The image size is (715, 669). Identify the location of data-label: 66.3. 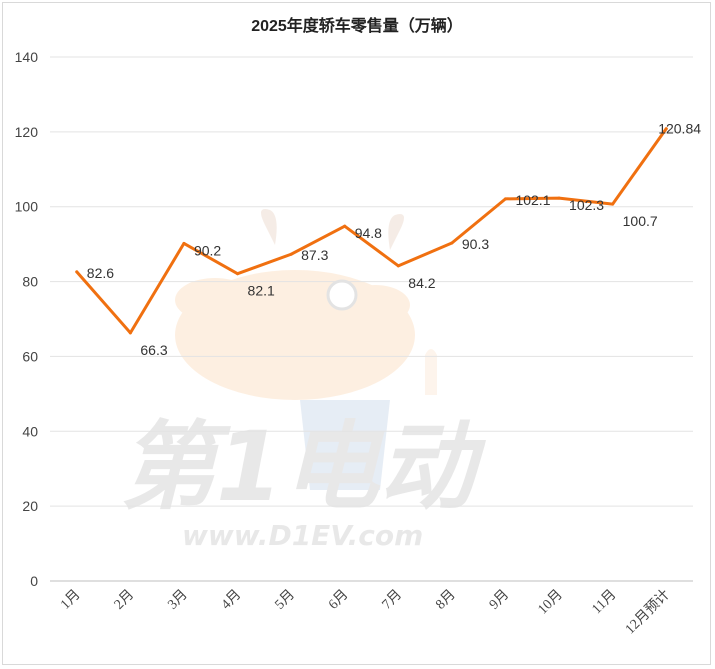
(153, 350).